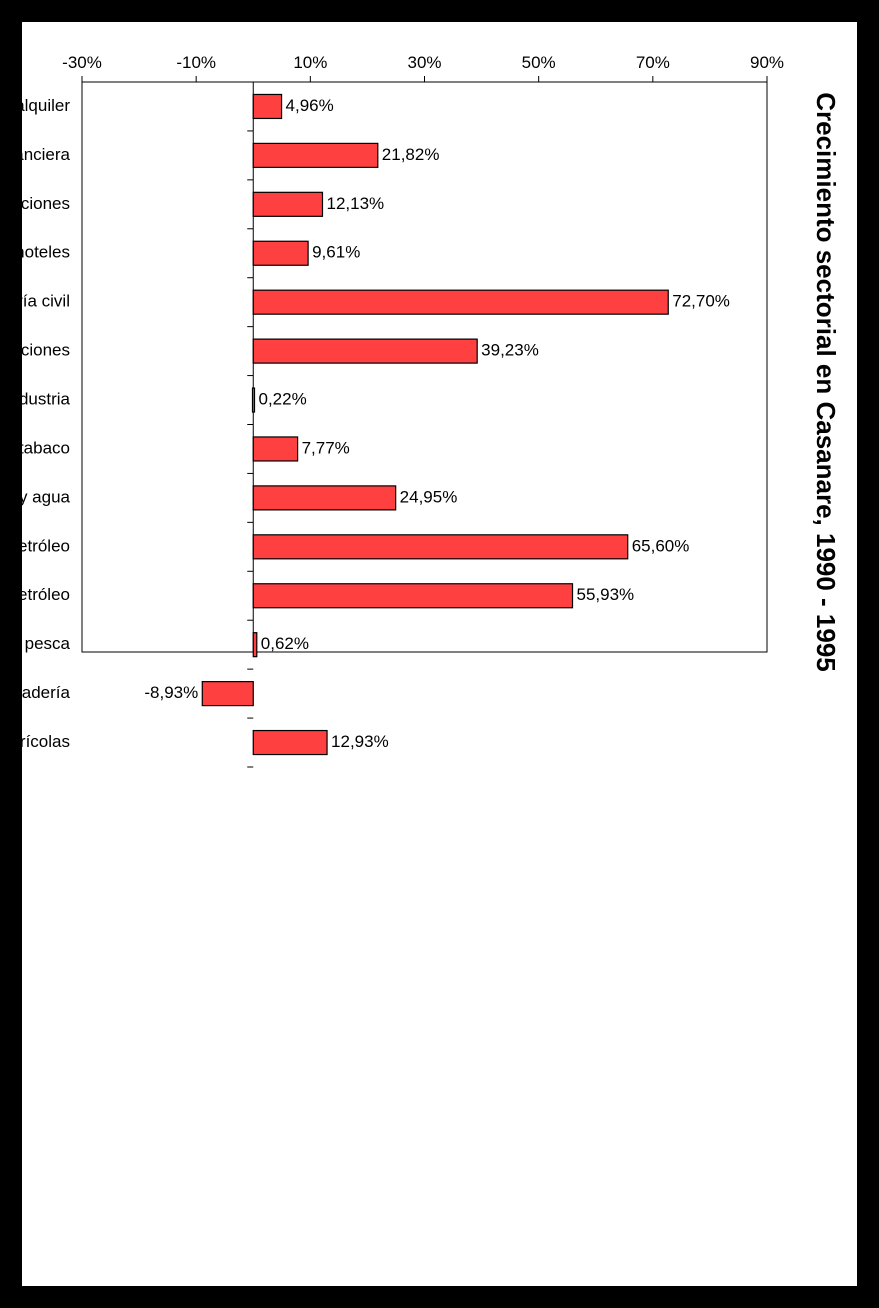 This screenshot has height=1308, width=879. I want to click on category-label: Alimentos bebidas y tabaco, so click(46, 447).